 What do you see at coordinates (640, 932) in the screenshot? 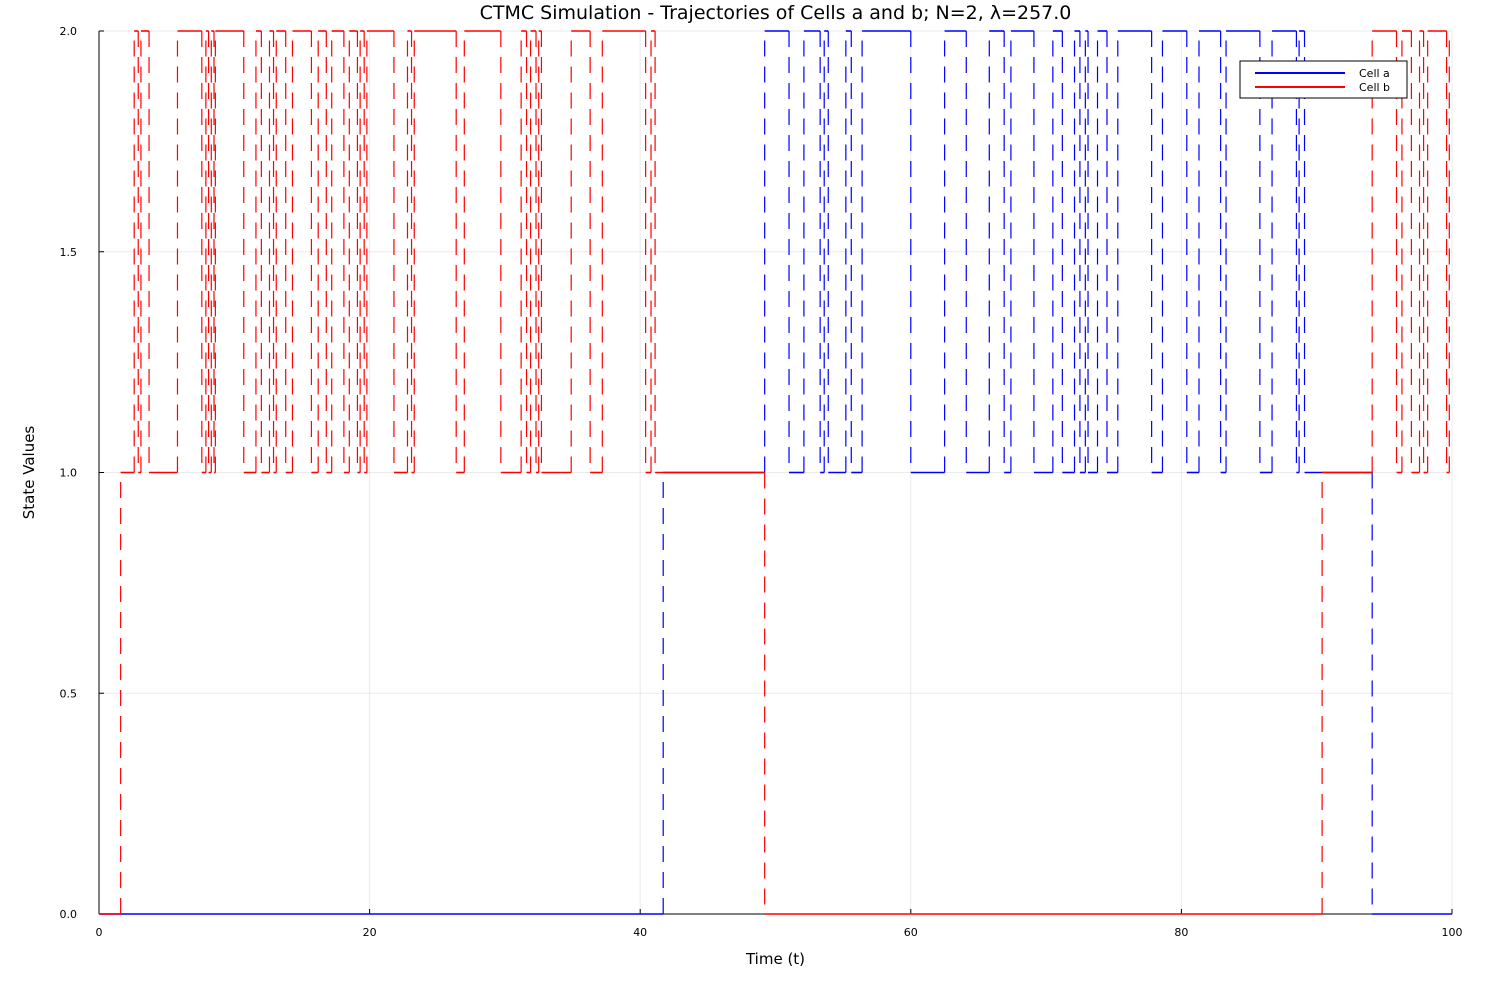
I see `x-tick-label: 40` at bounding box center [640, 932].